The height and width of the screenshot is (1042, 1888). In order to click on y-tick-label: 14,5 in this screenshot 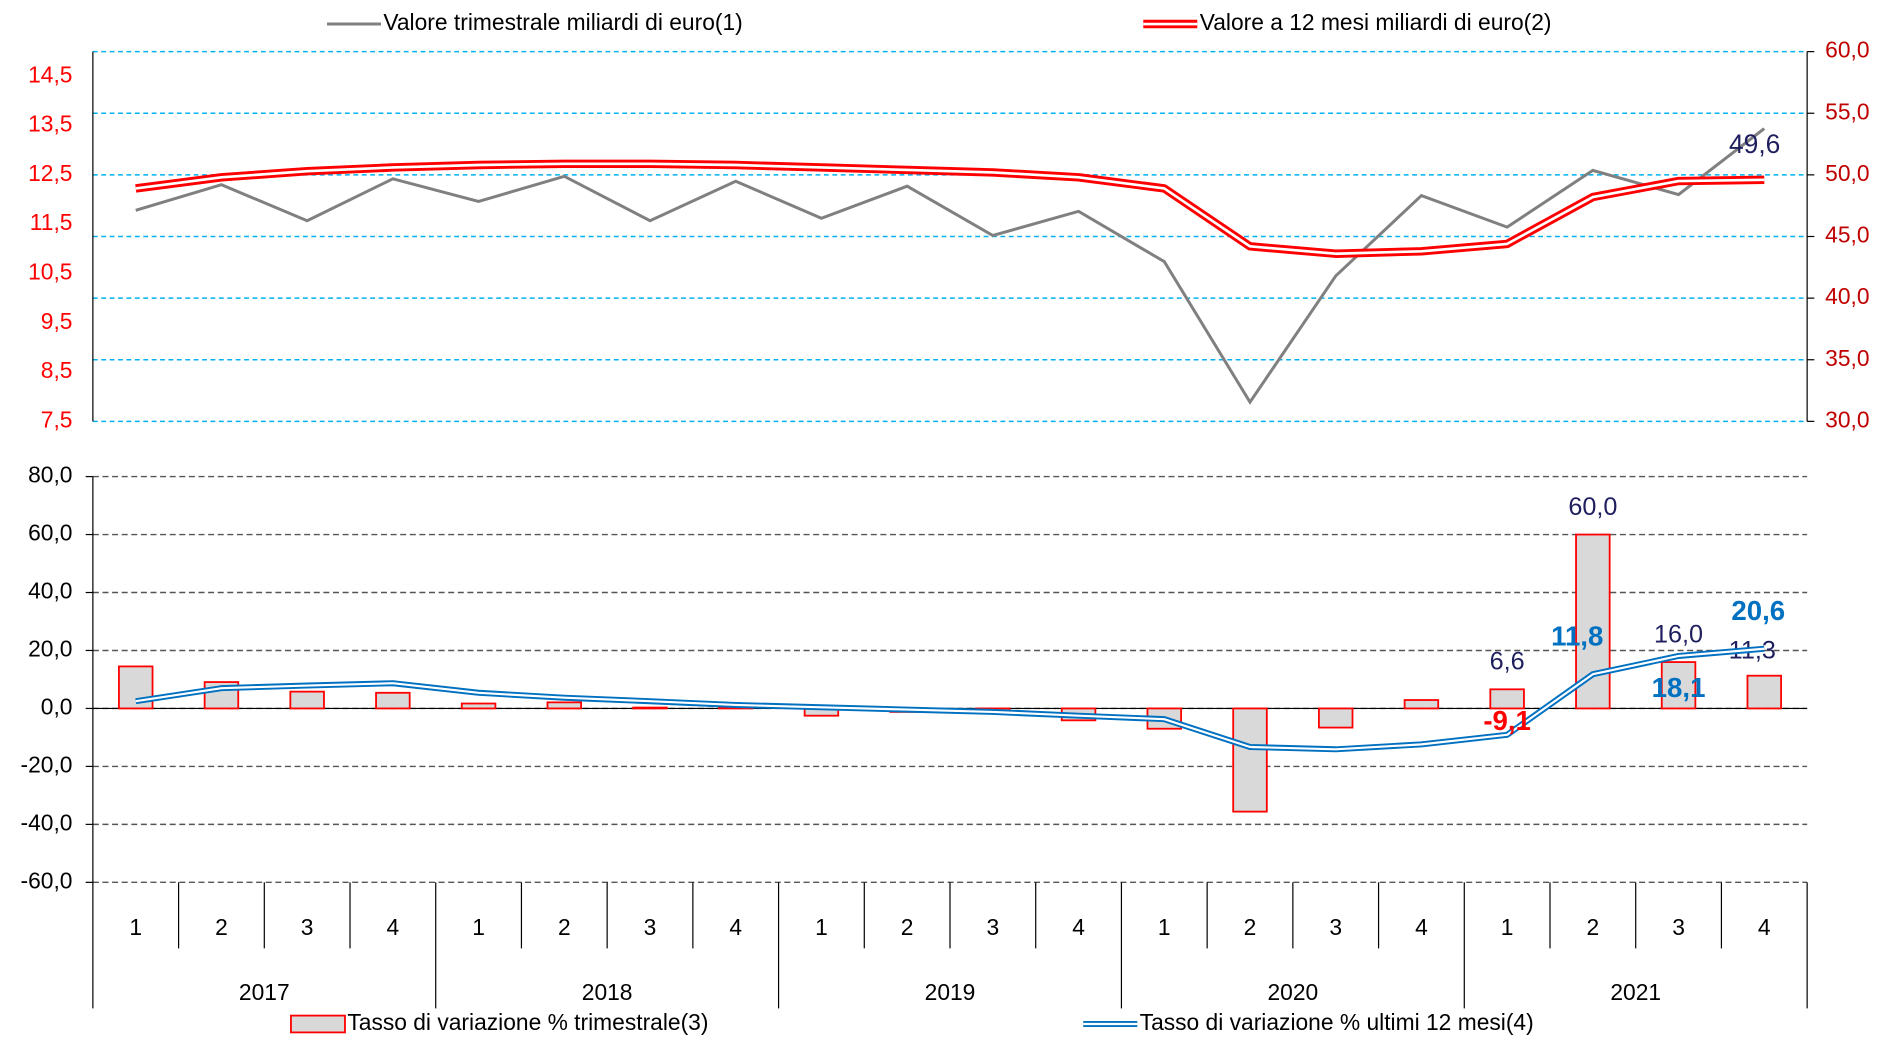, I will do `click(50, 74)`.